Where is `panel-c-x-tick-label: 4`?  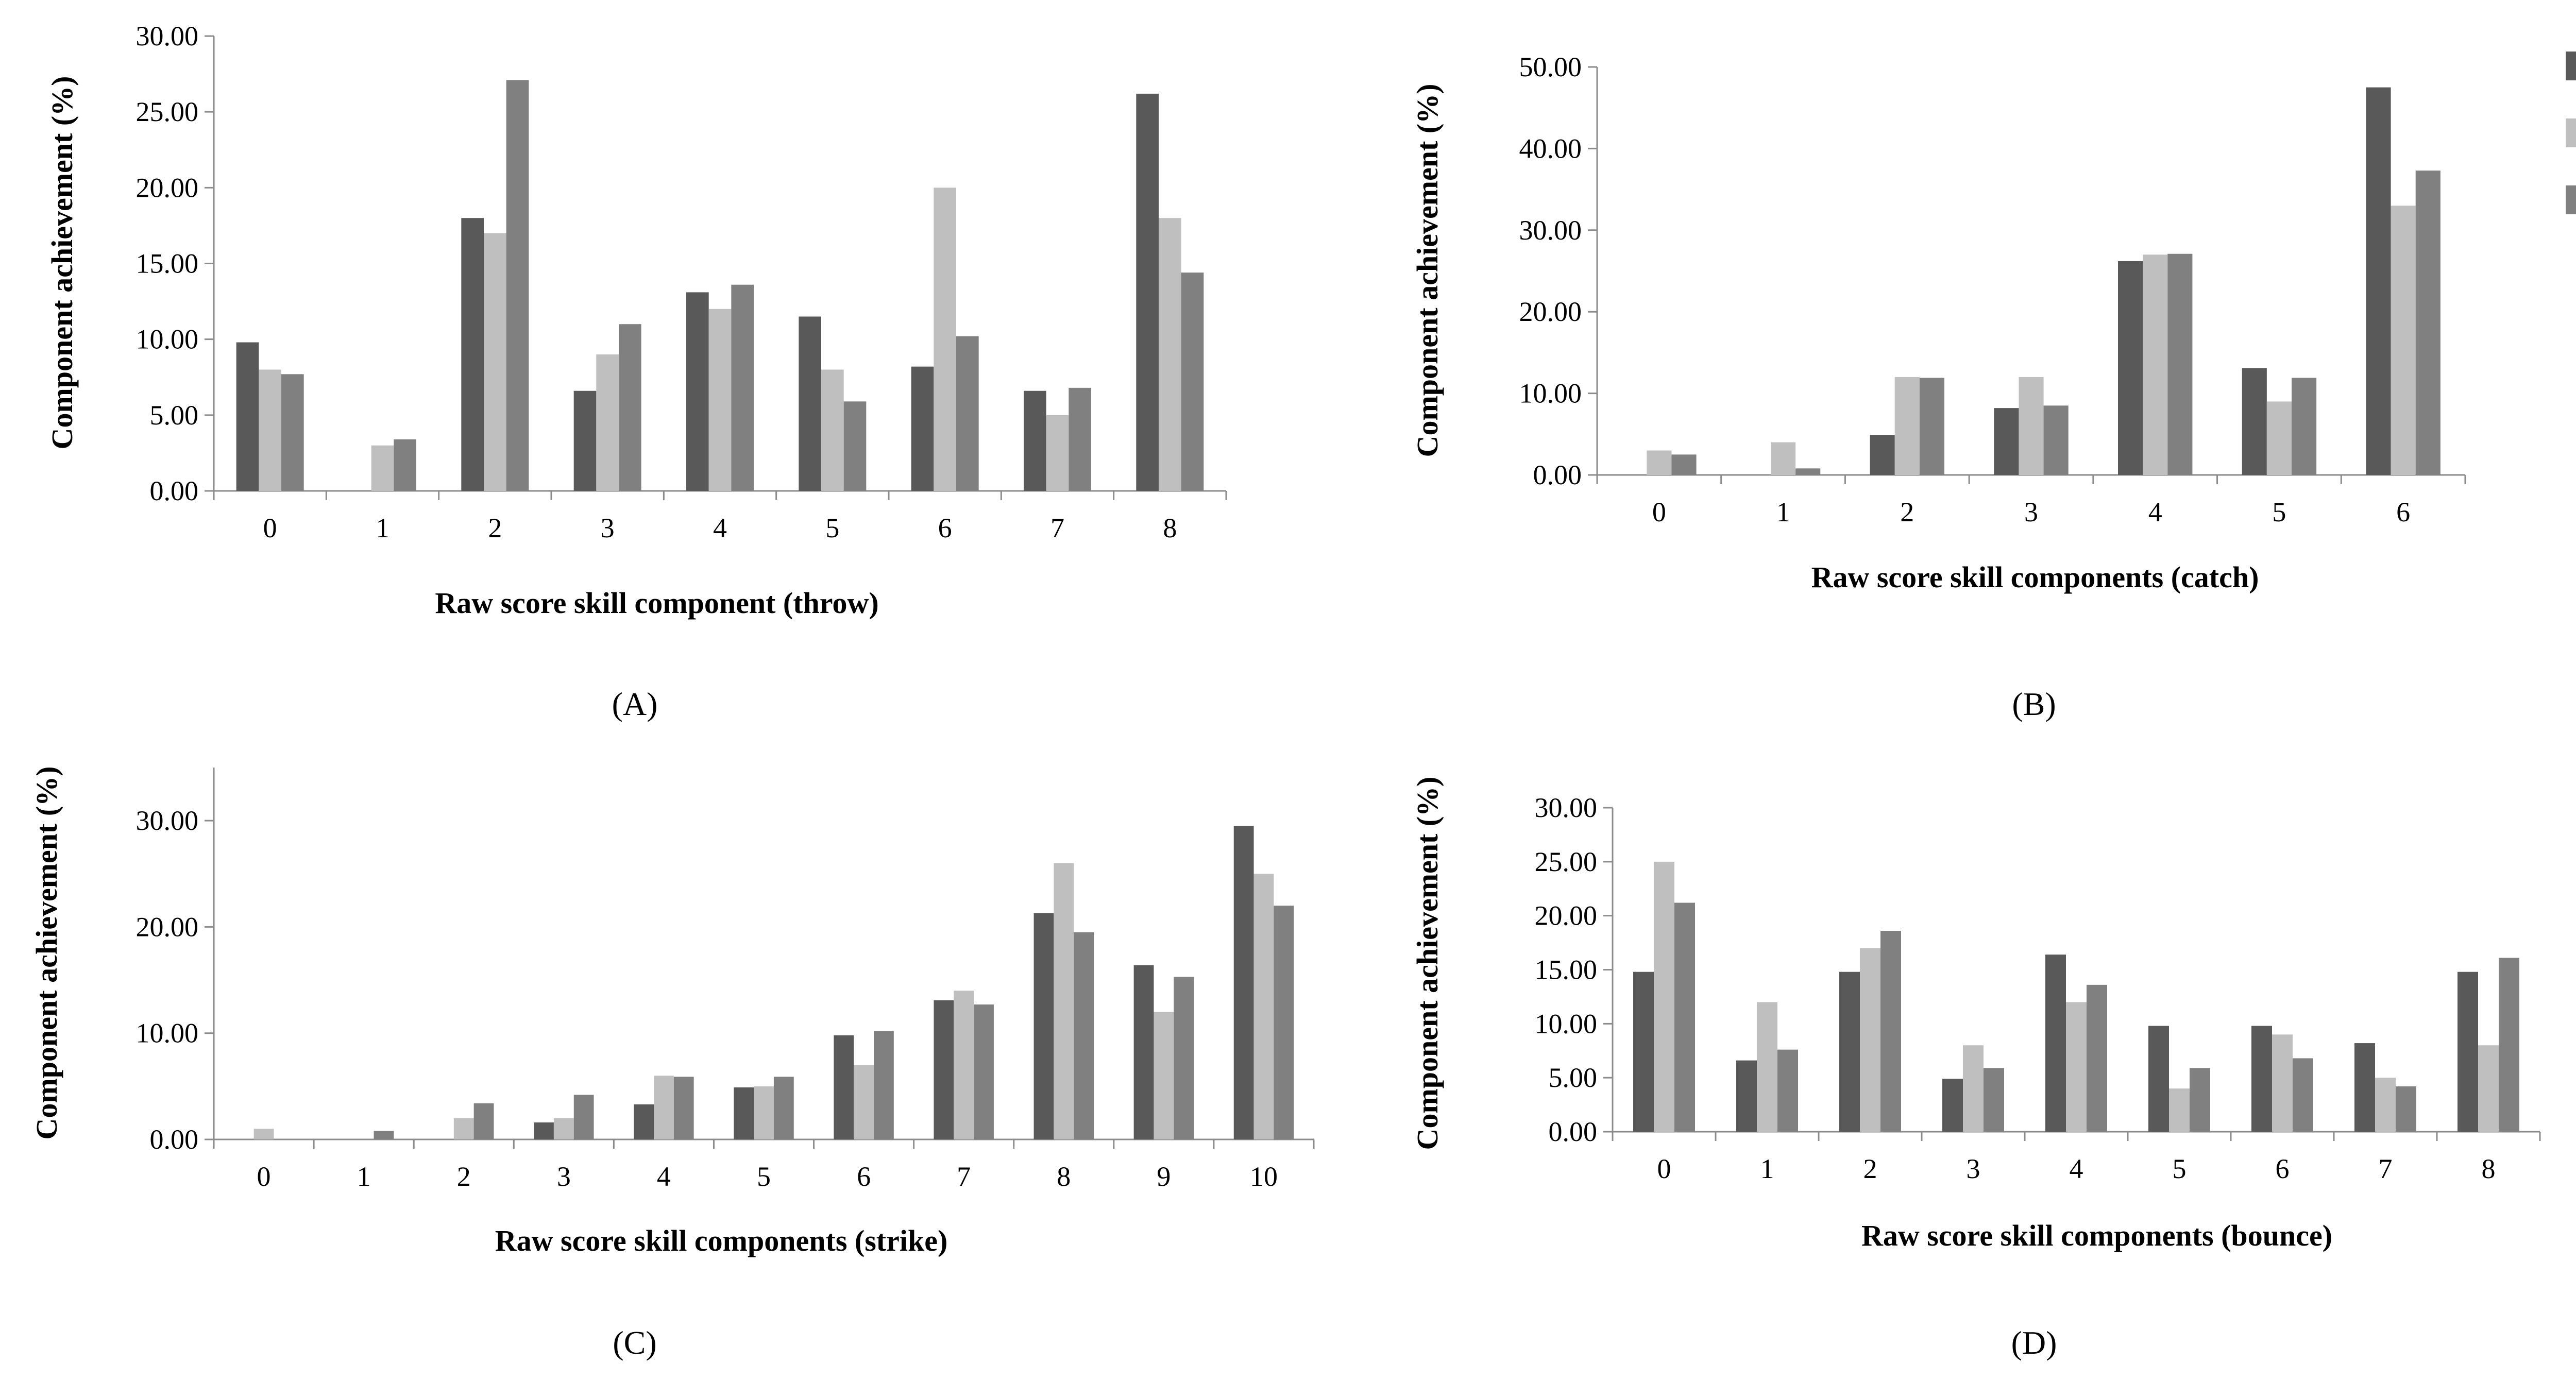
panel-c-x-tick-label: 4 is located at coordinates (664, 1176).